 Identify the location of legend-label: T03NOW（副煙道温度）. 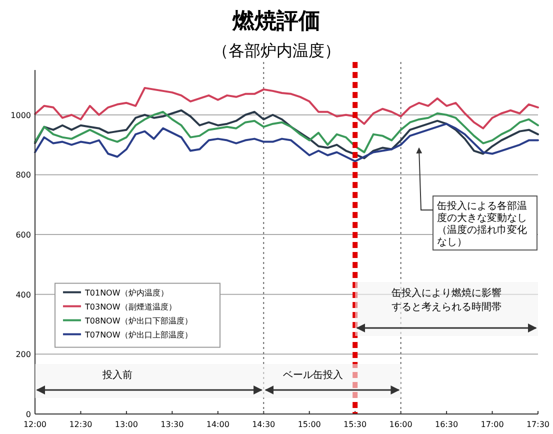
(130, 307).